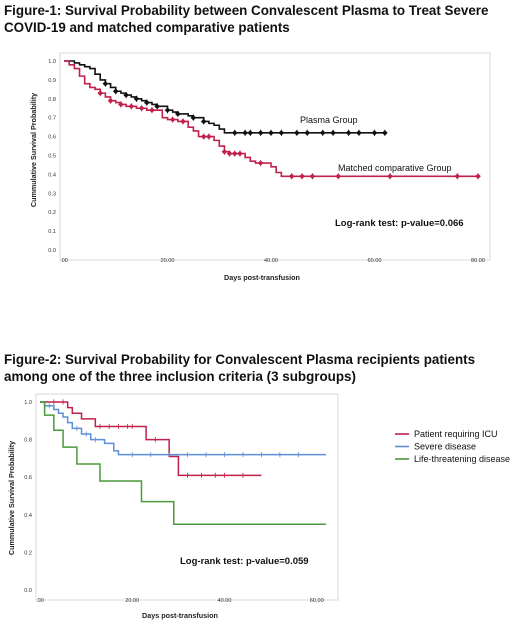 The height and width of the screenshot is (622, 520). What do you see at coordinates (52, 157) in the screenshot?
I see `y-tick-label: 0.5` at bounding box center [52, 157].